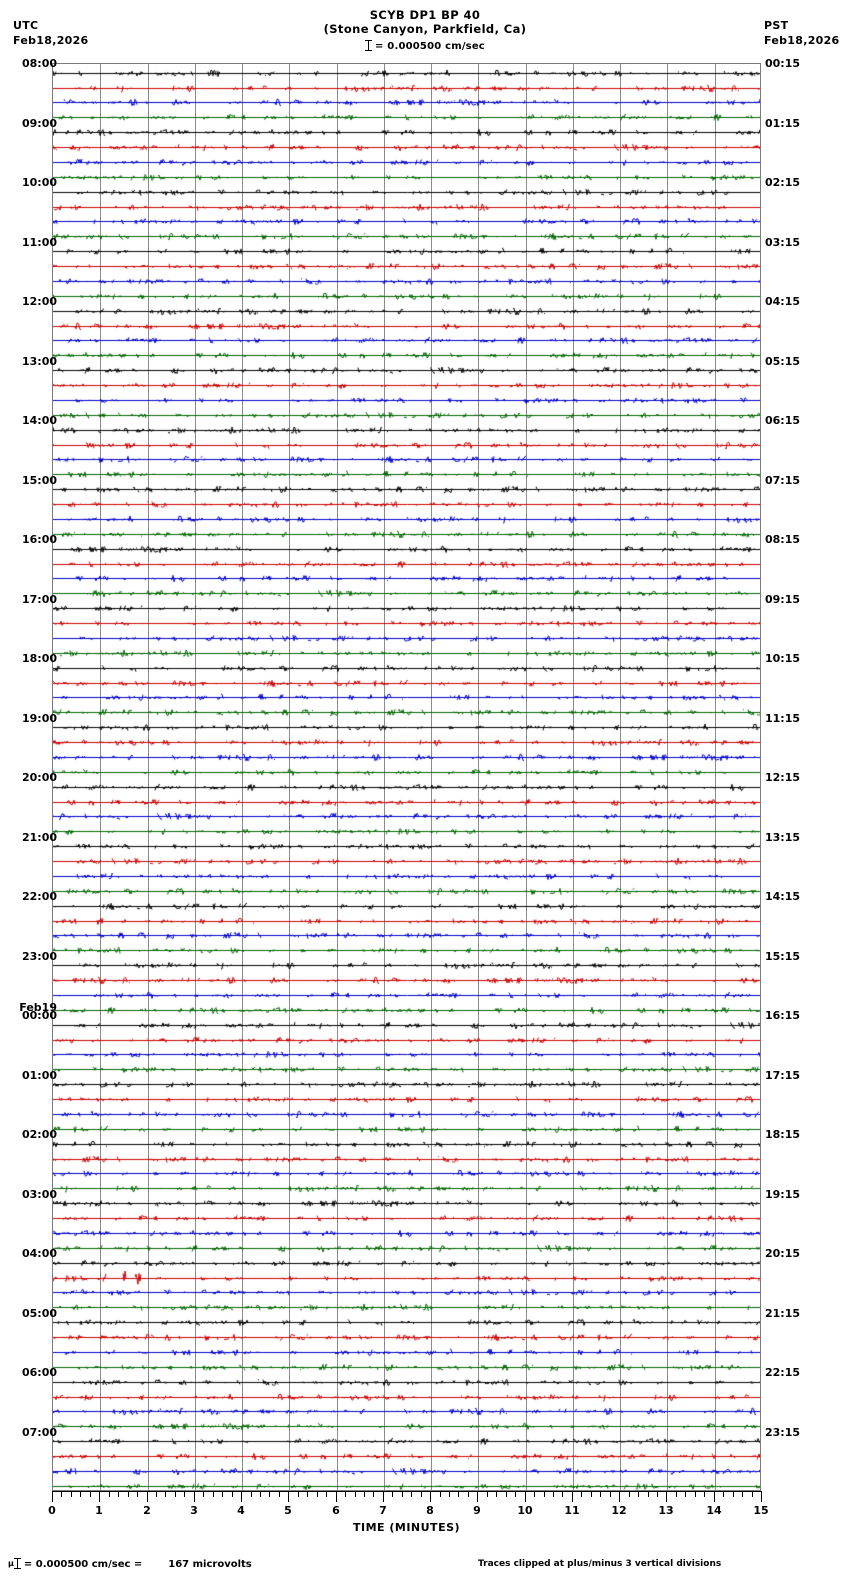 Image resolution: width=850 pixels, height=1584 pixels. I want to click on right-time-label-0415: 04:15, so click(783, 301).